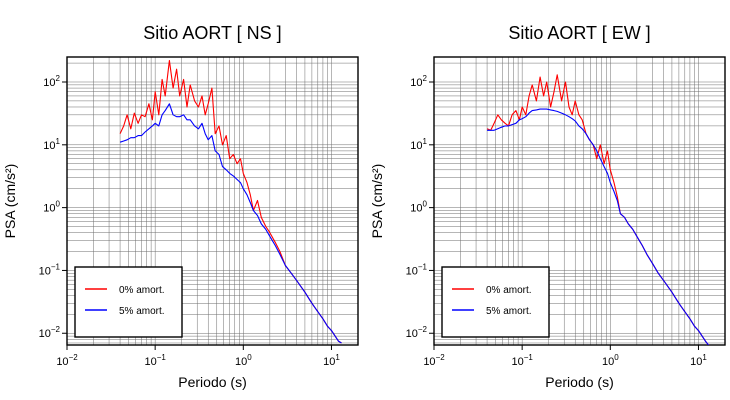 This screenshot has height=400, width=730. What do you see at coordinates (579, 33) in the screenshot?
I see `chart-title: Sitio AORT [ EW ]` at bounding box center [579, 33].